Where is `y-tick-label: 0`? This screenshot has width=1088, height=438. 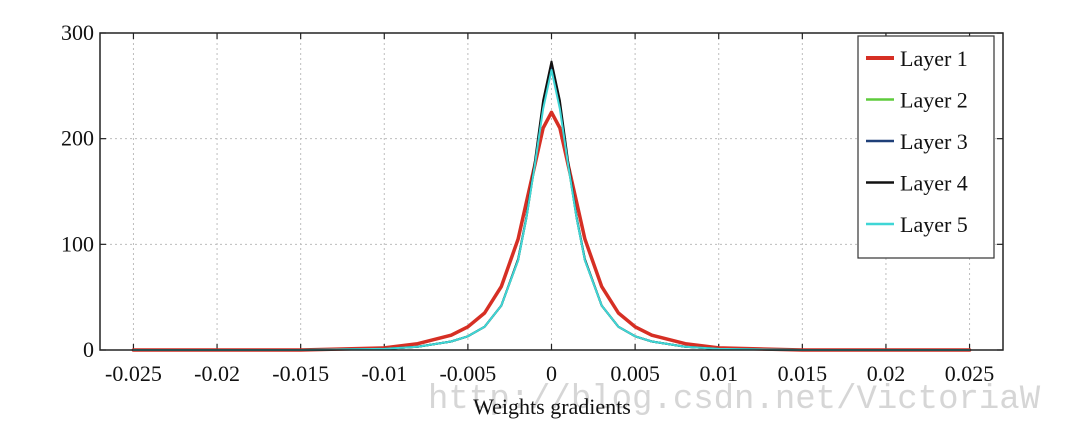 y-tick-label: 0 is located at coordinates (88, 349).